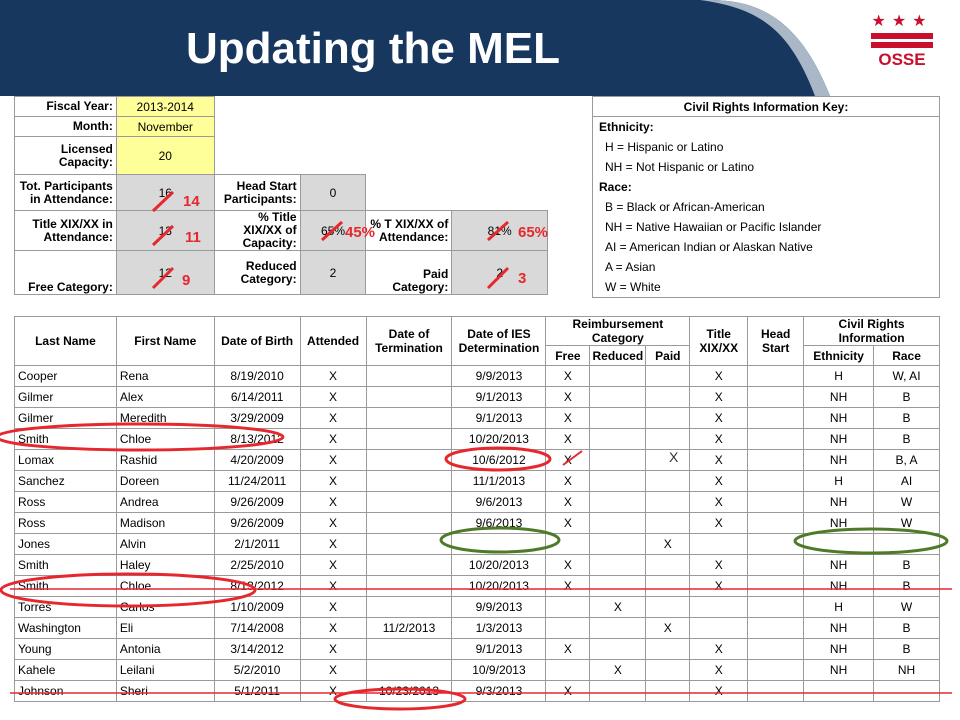 Image resolution: width=960 pixels, height=720 pixels. Describe the element at coordinates (477, 544) in the screenshot. I see `table-row: Jones Alvin 2/1/2011 X X` at that location.